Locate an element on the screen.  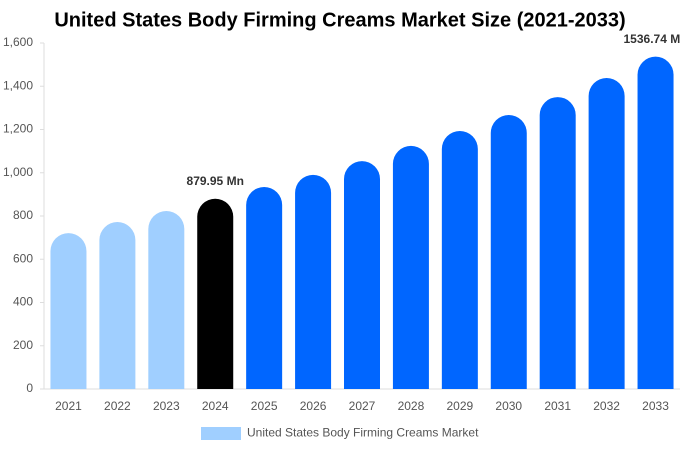
x-tick-label: 2026 is located at coordinates (313, 406).